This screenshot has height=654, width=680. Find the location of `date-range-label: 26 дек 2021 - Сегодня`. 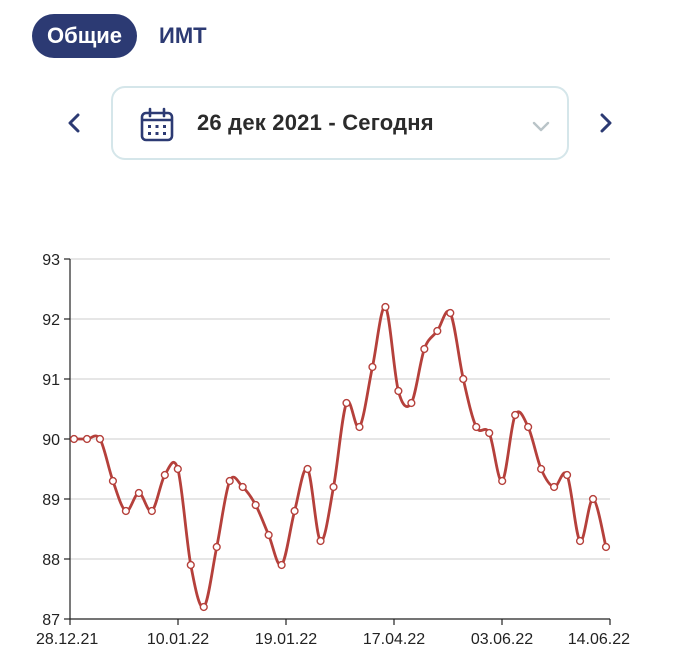

date-range-label: 26 дек 2021 - Сегодня is located at coordinates (315, 122).